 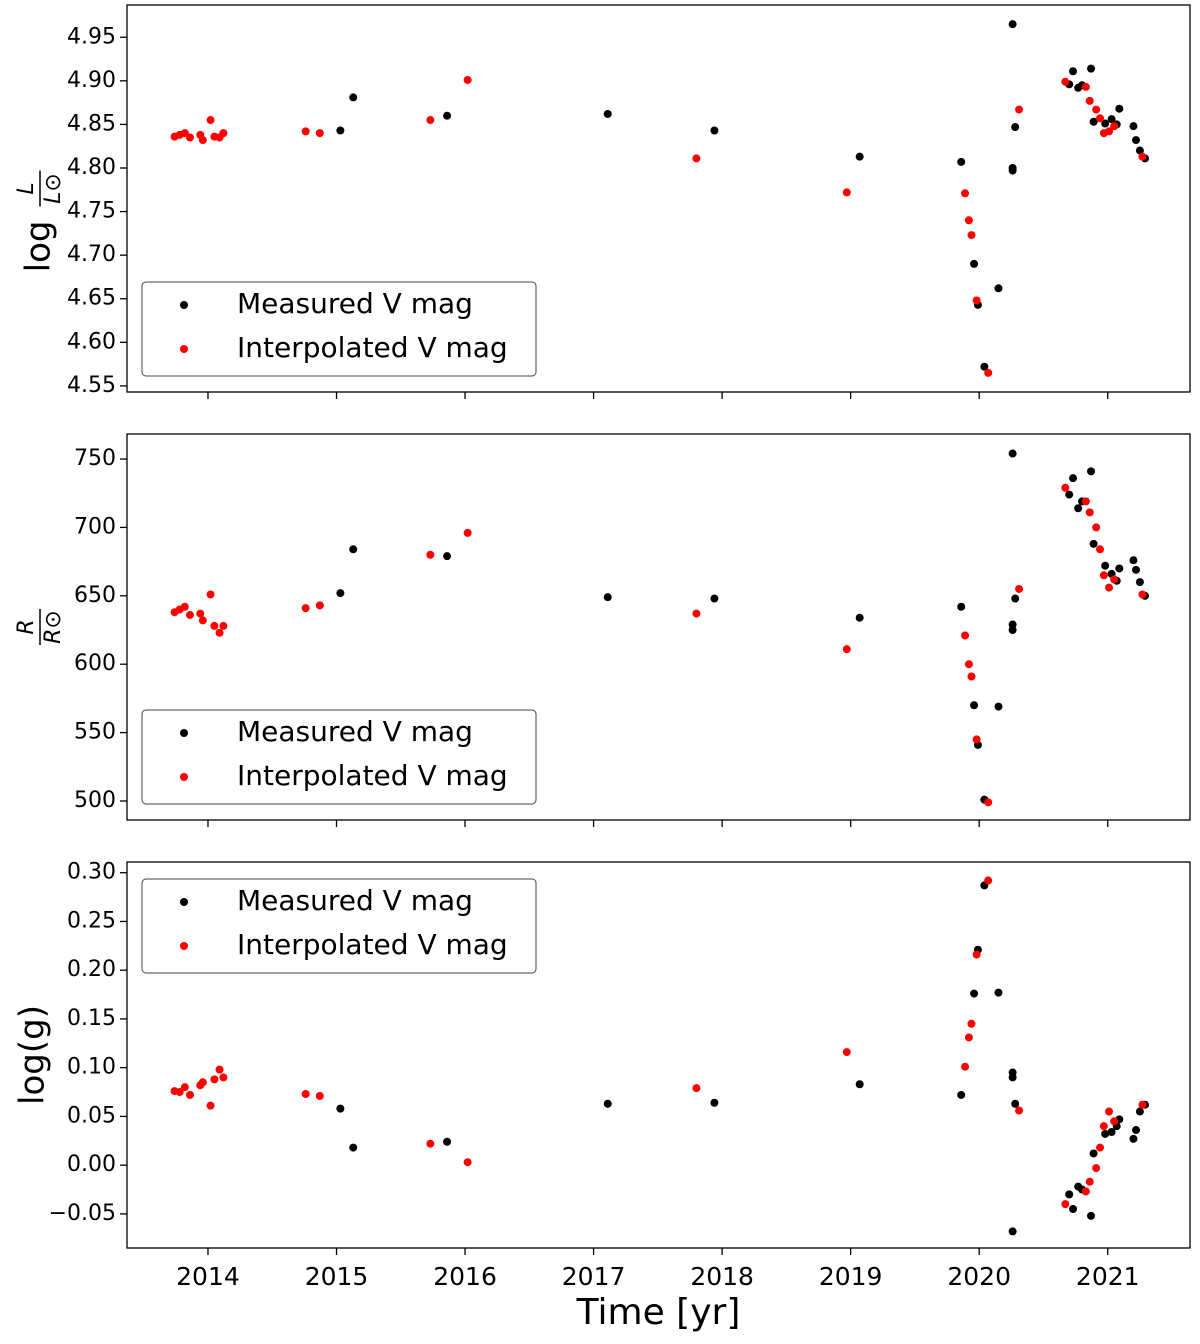 What do you see at coordinates (208, 1276) in the screenshot?
I see `x-tick-label: 2014` at bounding box center [208, 1276].